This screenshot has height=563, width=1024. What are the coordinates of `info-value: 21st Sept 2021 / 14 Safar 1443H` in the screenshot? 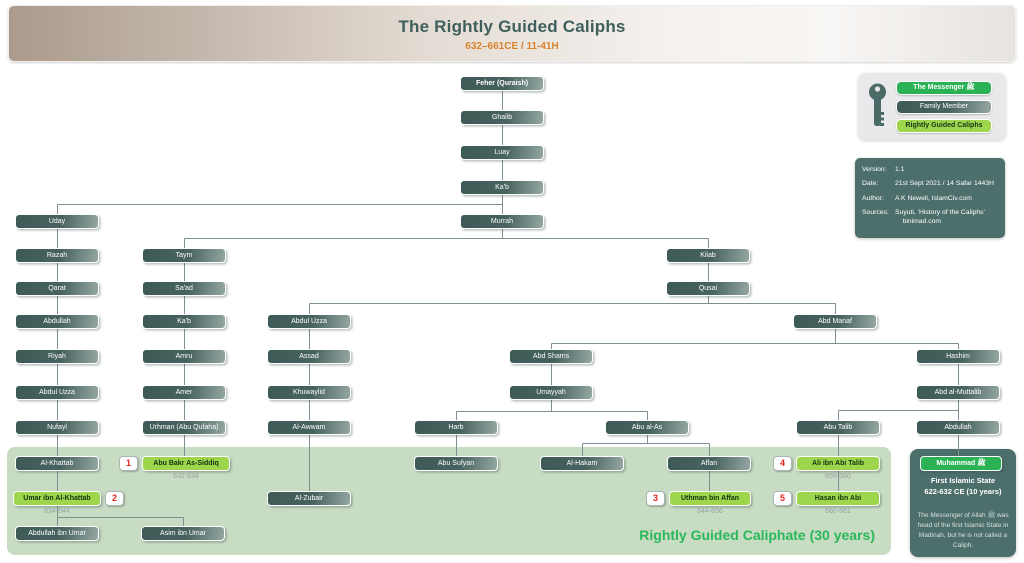 It's located at (945, 184).